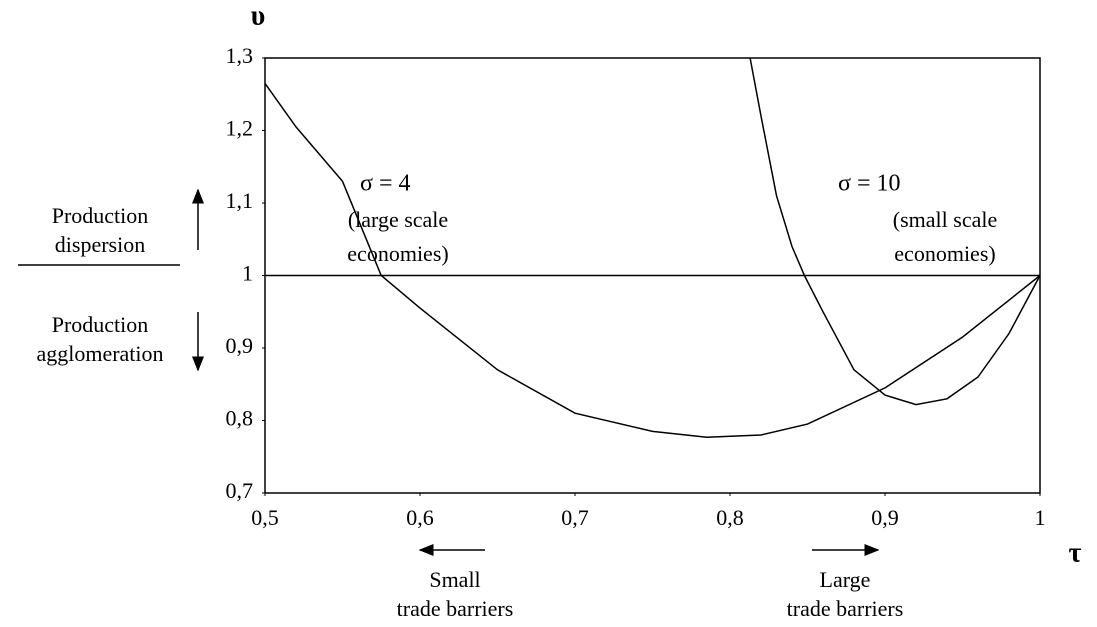 This screenshot has height=627, width=1097. Describe the element at coordinates (240, 200) in the screenshot. I see `y-tick-label: 1,1` at that location.